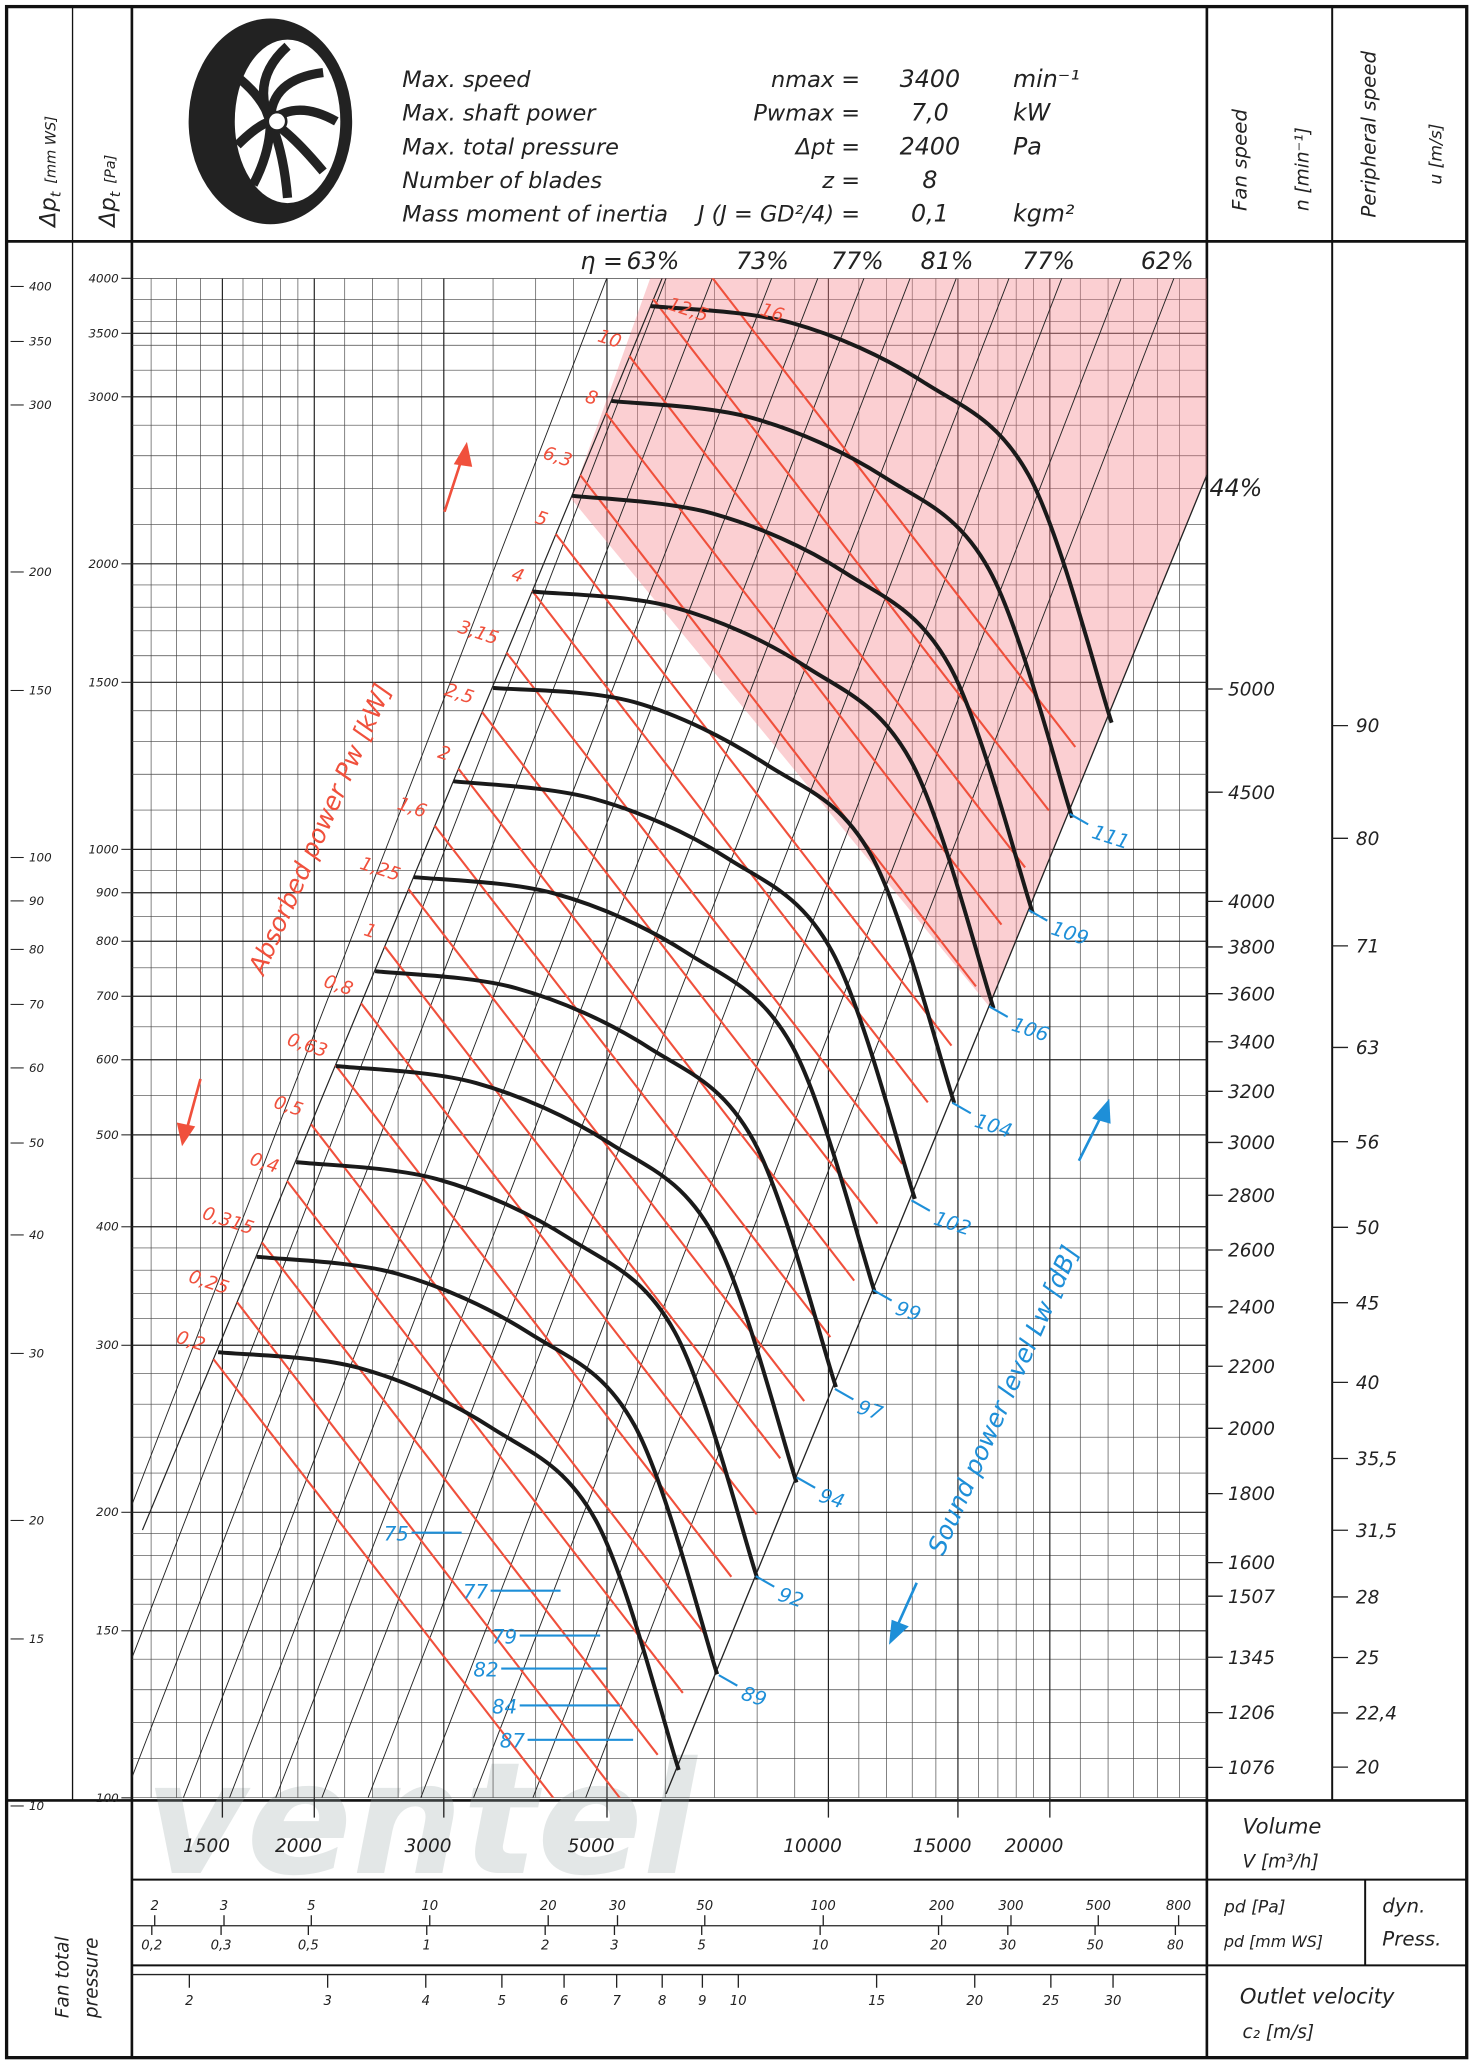 This screenshot has height=2069, width=1472. Describe the element at coordinates (930, 79) in the screenshot. I see `spec-value: 3400` at that location.